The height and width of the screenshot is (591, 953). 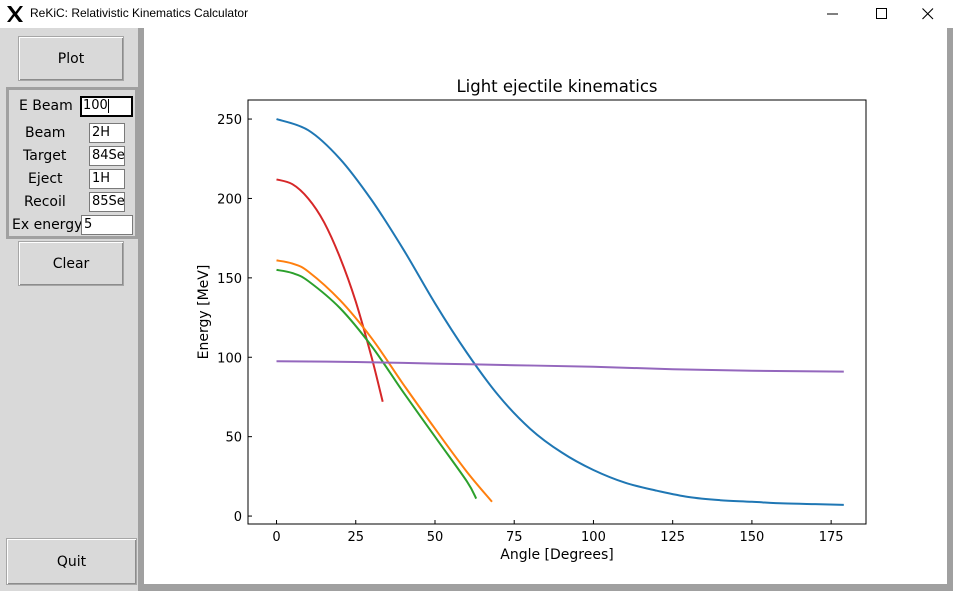 What do you see at coordinates (233, 438) in the screenshot?
I see `y-tick-label: 50` at bounding box center [233, 438].